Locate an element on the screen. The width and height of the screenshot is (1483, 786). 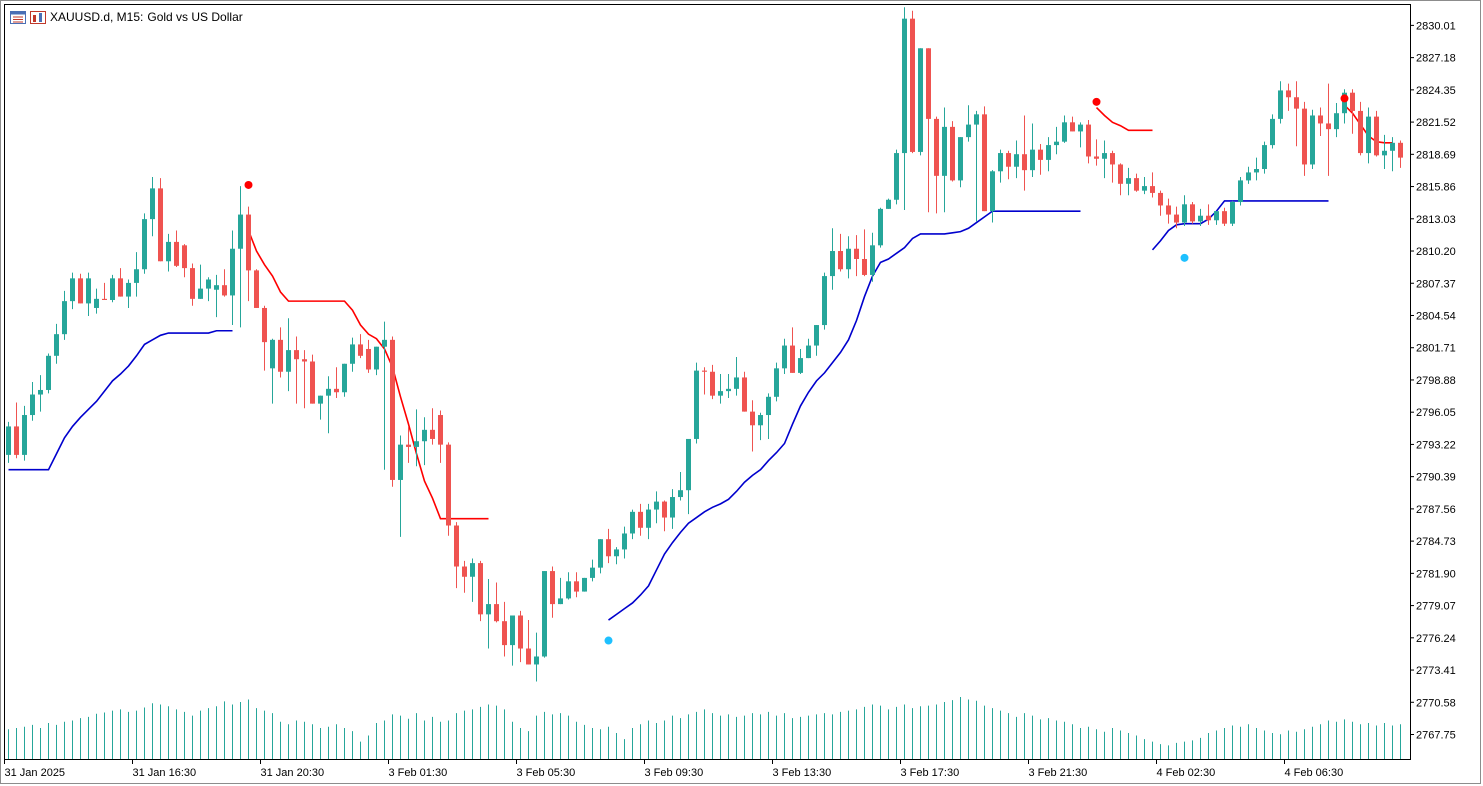
time-tick-label: 3 Feb 01:30 is located at coordinates (418, 773).